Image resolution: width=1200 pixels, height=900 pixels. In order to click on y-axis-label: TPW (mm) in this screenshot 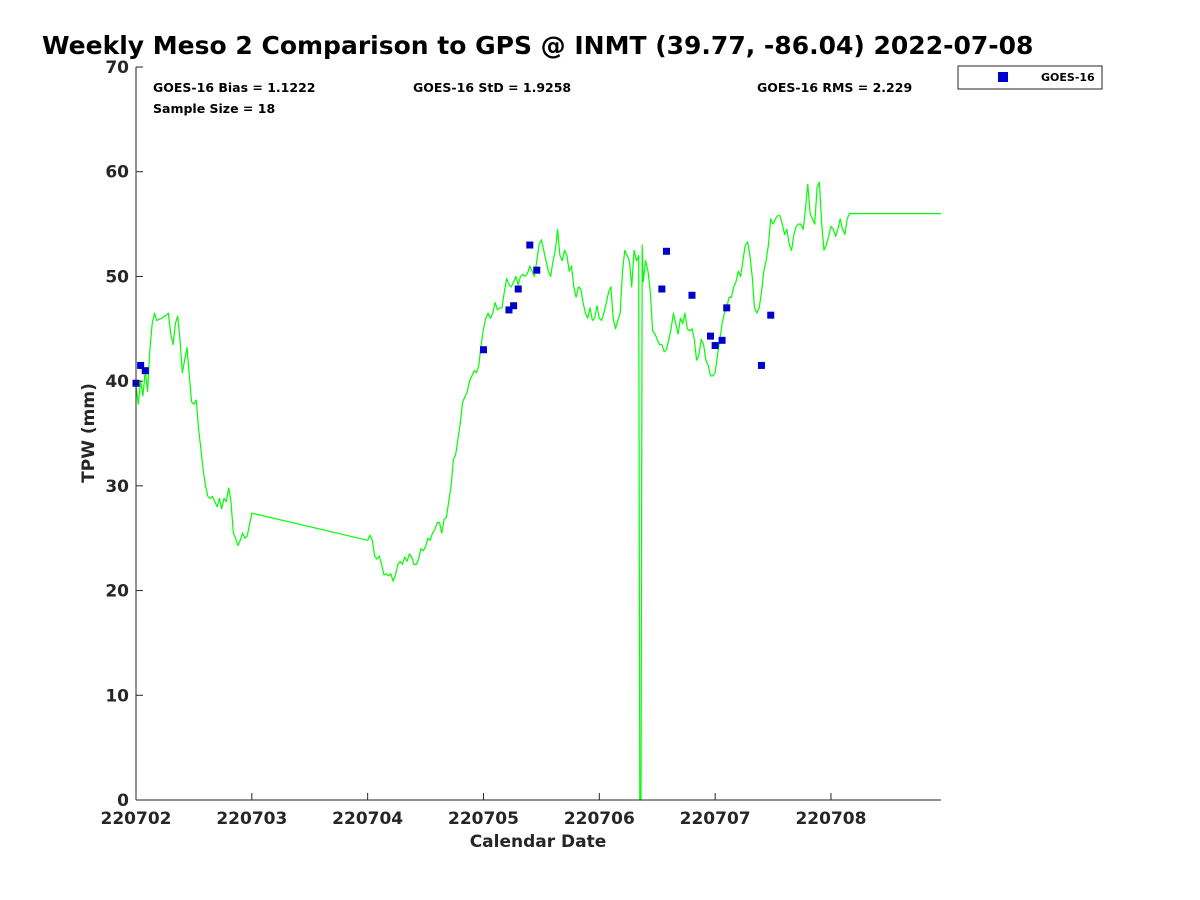, I will do `click(89, 433)`.